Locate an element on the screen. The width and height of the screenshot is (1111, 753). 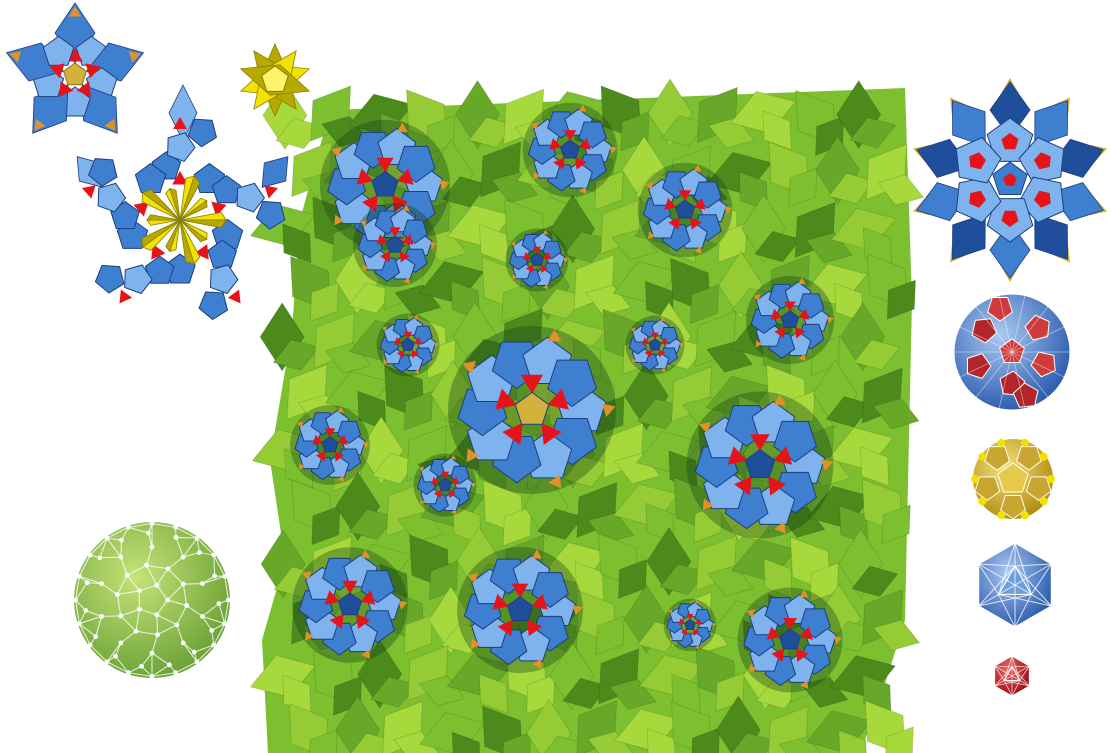
star-cluster-small is located at coordinates (75, 68).